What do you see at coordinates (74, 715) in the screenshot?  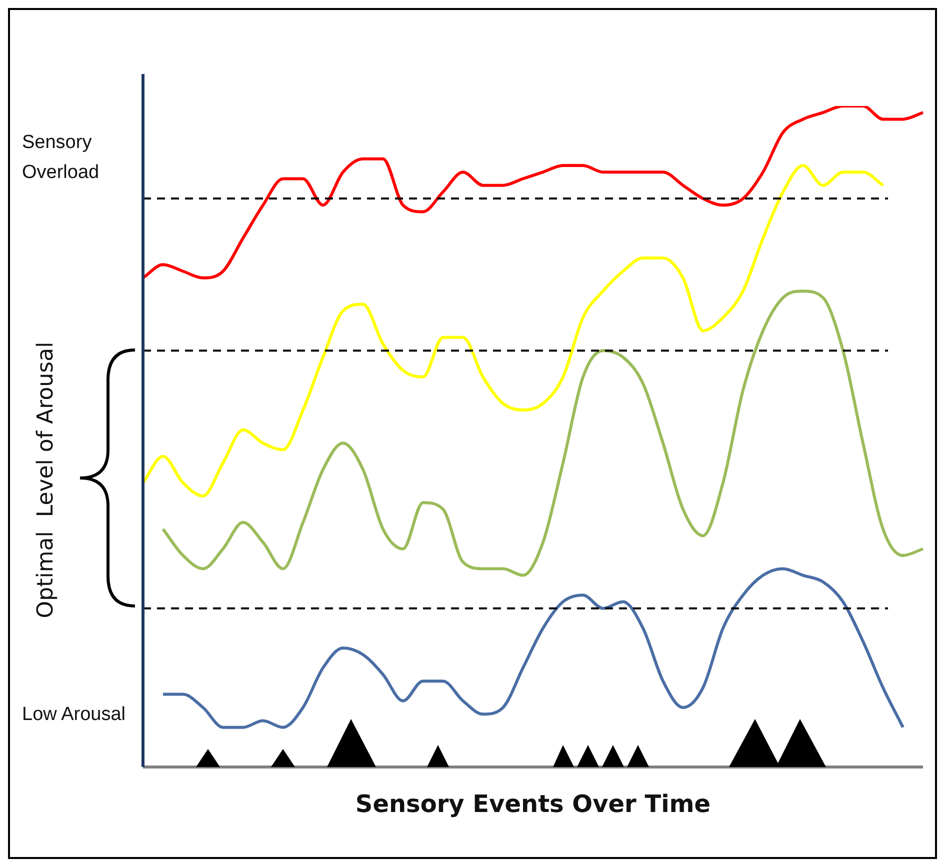 I see `text: Low Arousal` at bounding box center [74, 715].